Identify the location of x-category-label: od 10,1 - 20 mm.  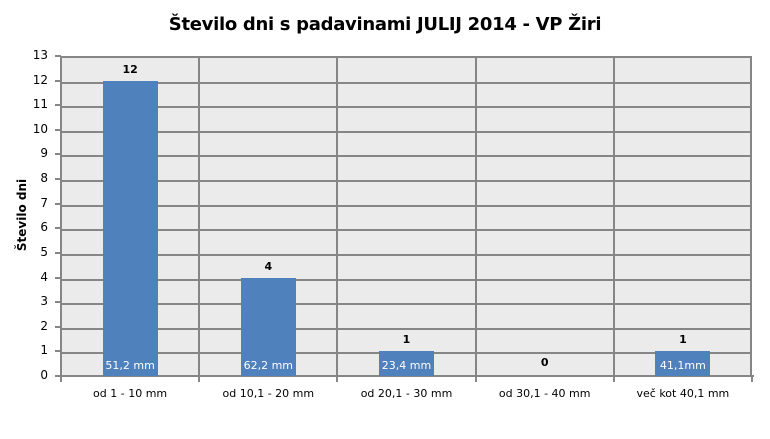
(268, 393).